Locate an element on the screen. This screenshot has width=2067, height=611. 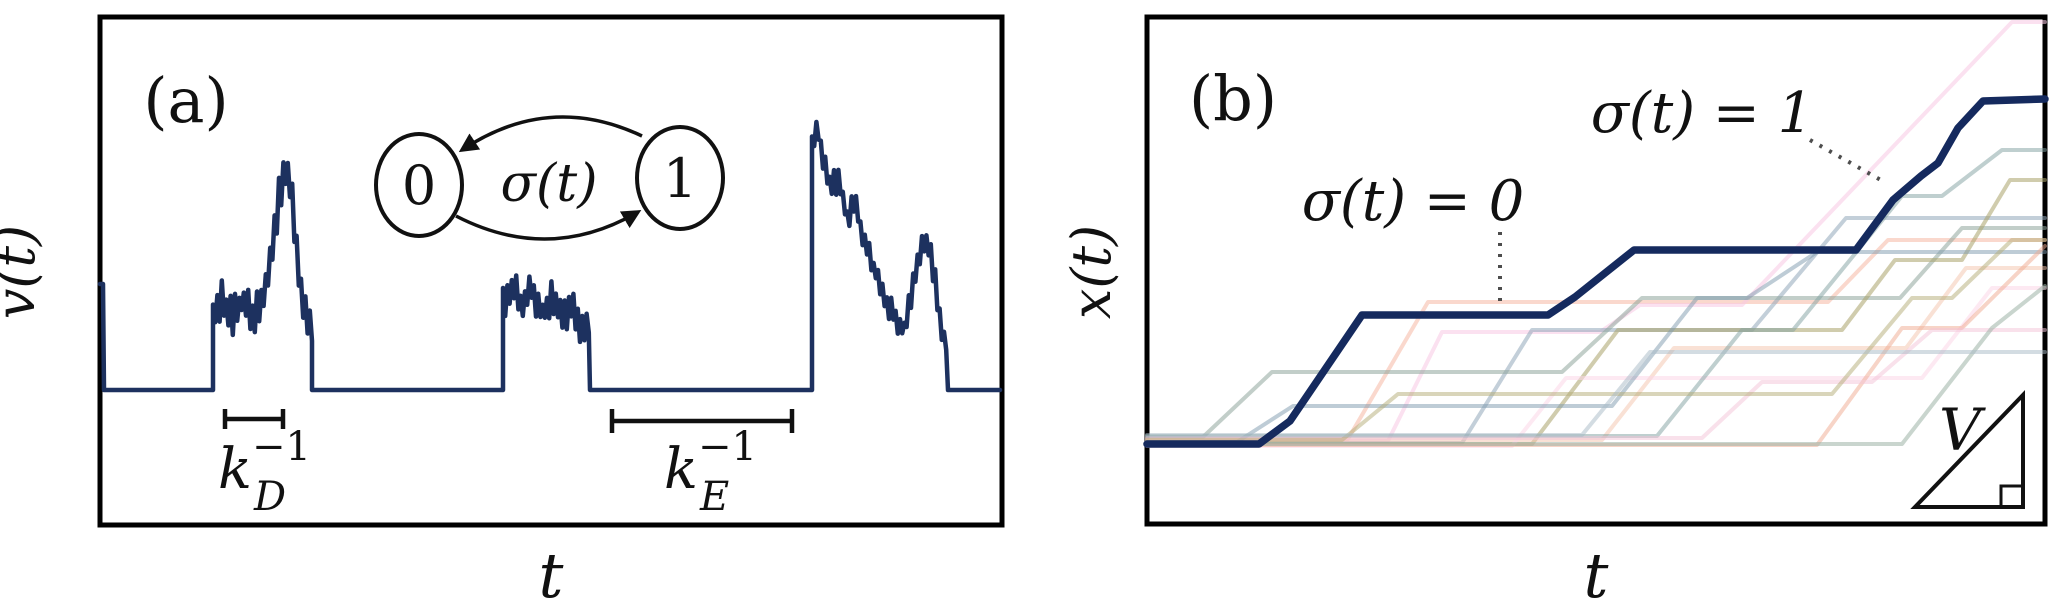
panel-a-intervals is located at coordinates (508, 421).